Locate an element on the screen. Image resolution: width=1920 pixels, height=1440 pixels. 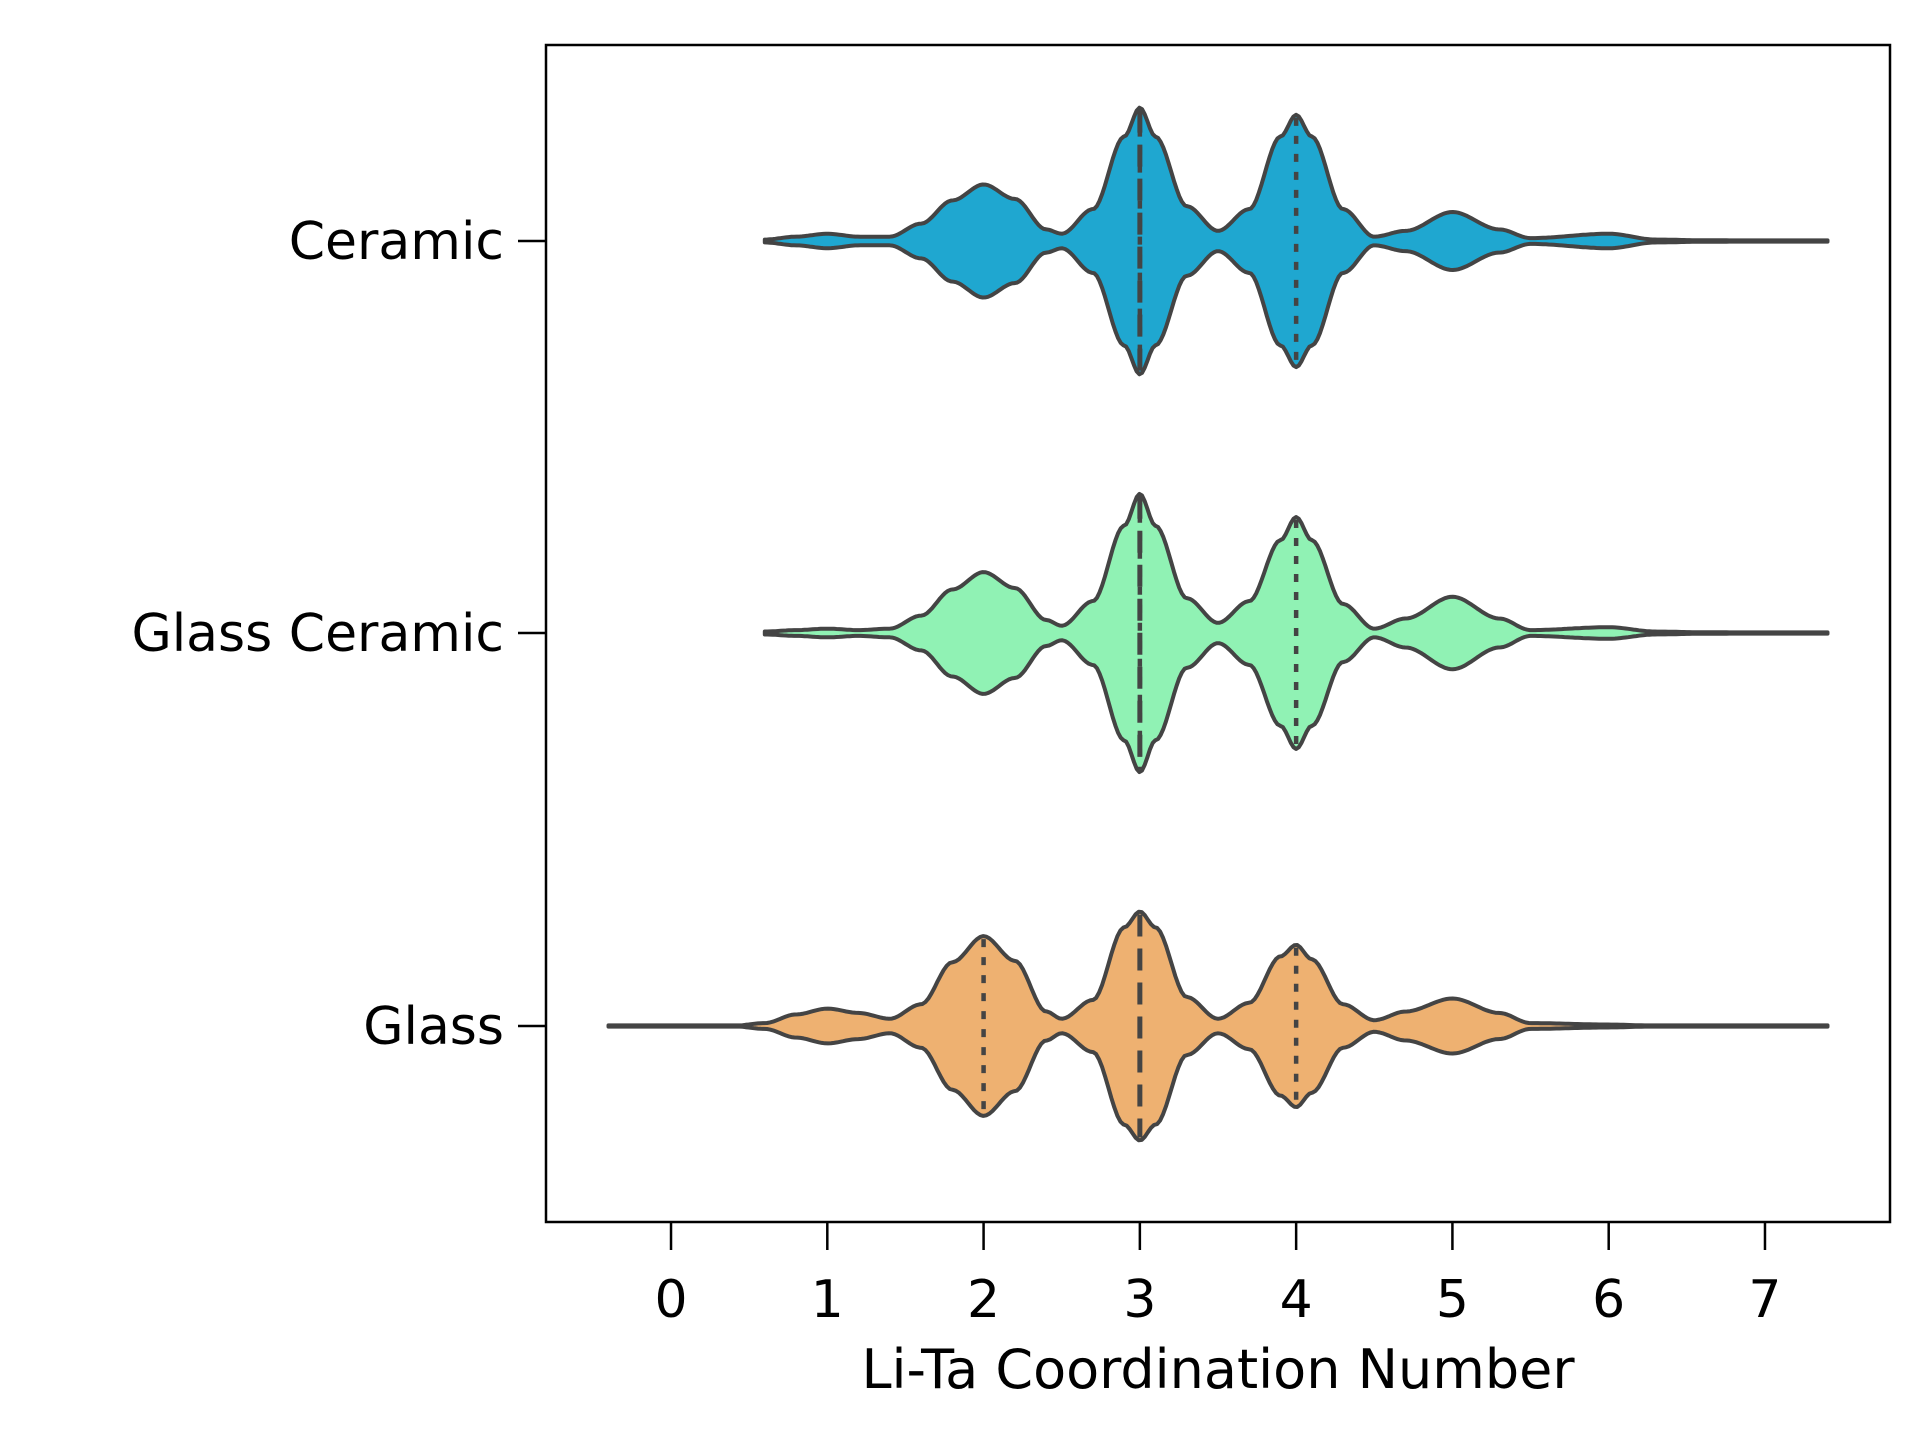
x-tick-label: 7 is located at coordinates (1764, 1300).